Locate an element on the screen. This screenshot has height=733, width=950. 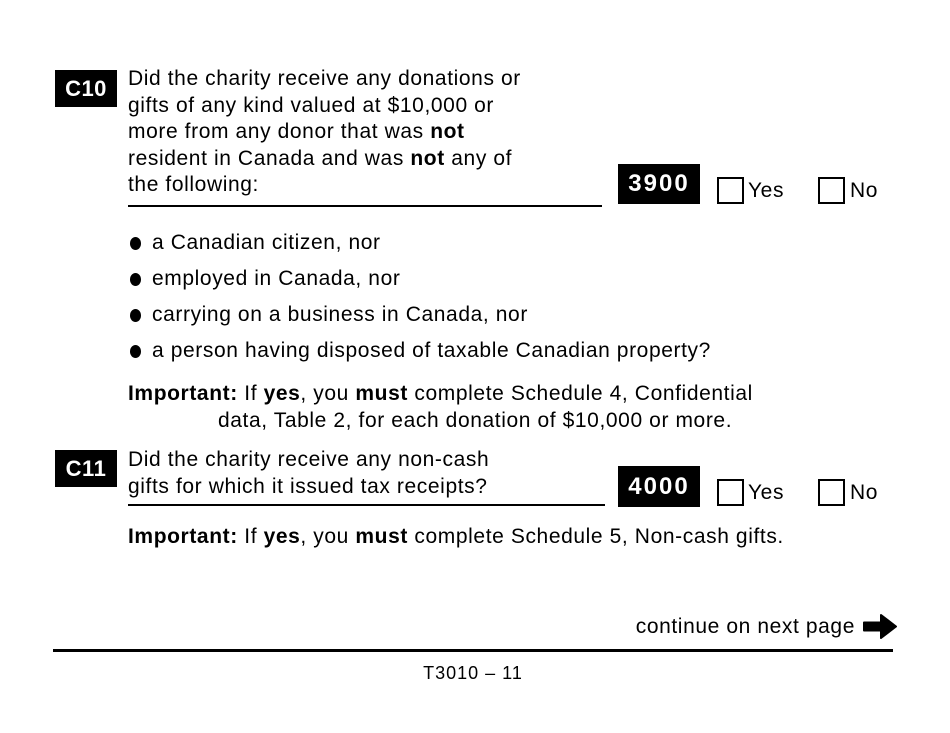
c11-yes-checkbox is located at coordinates (730, 492).